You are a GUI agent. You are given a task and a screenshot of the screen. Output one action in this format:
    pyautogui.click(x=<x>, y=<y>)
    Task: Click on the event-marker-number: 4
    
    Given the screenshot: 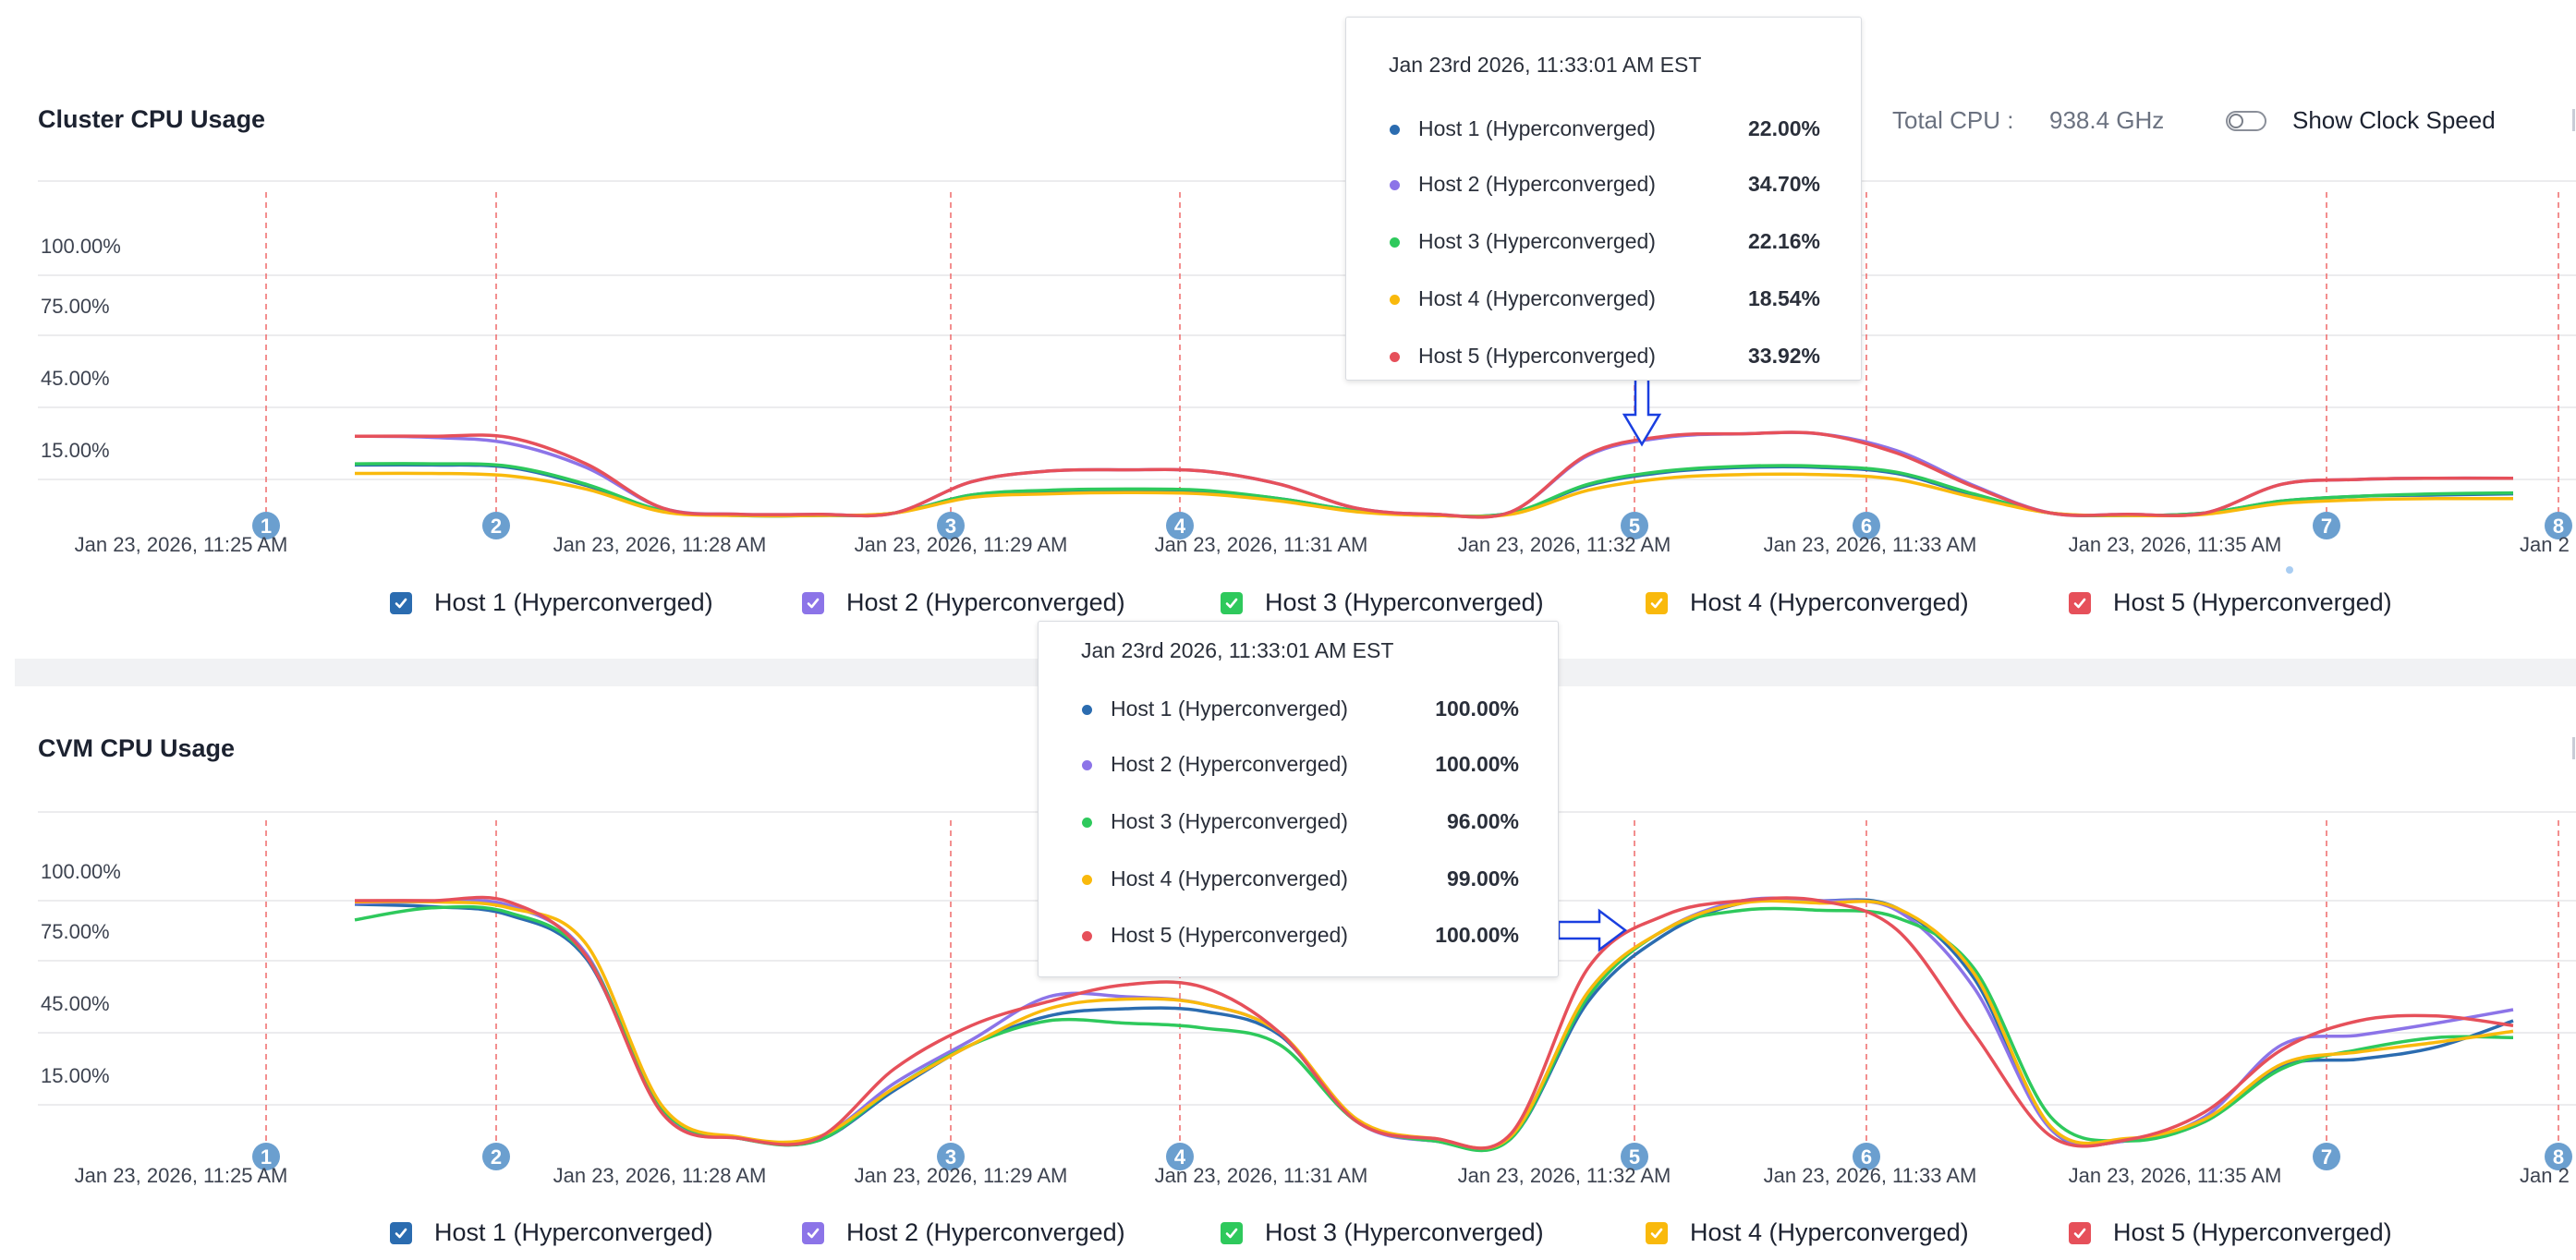 What is the action you would take?
    pyautogui.click(x=1180, y=526)
    